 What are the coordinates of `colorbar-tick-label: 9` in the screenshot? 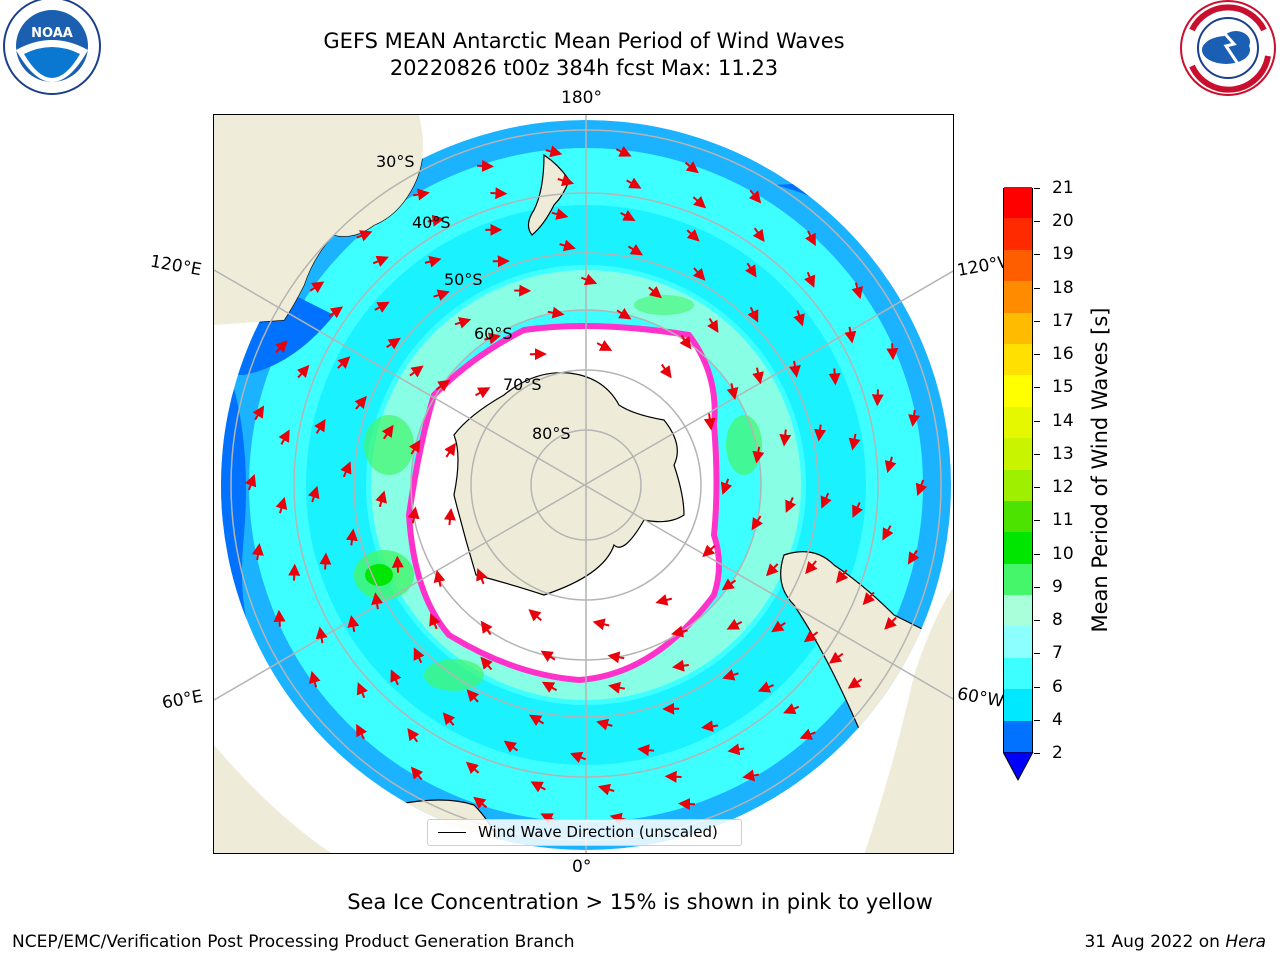 It's located at (1057, 586).